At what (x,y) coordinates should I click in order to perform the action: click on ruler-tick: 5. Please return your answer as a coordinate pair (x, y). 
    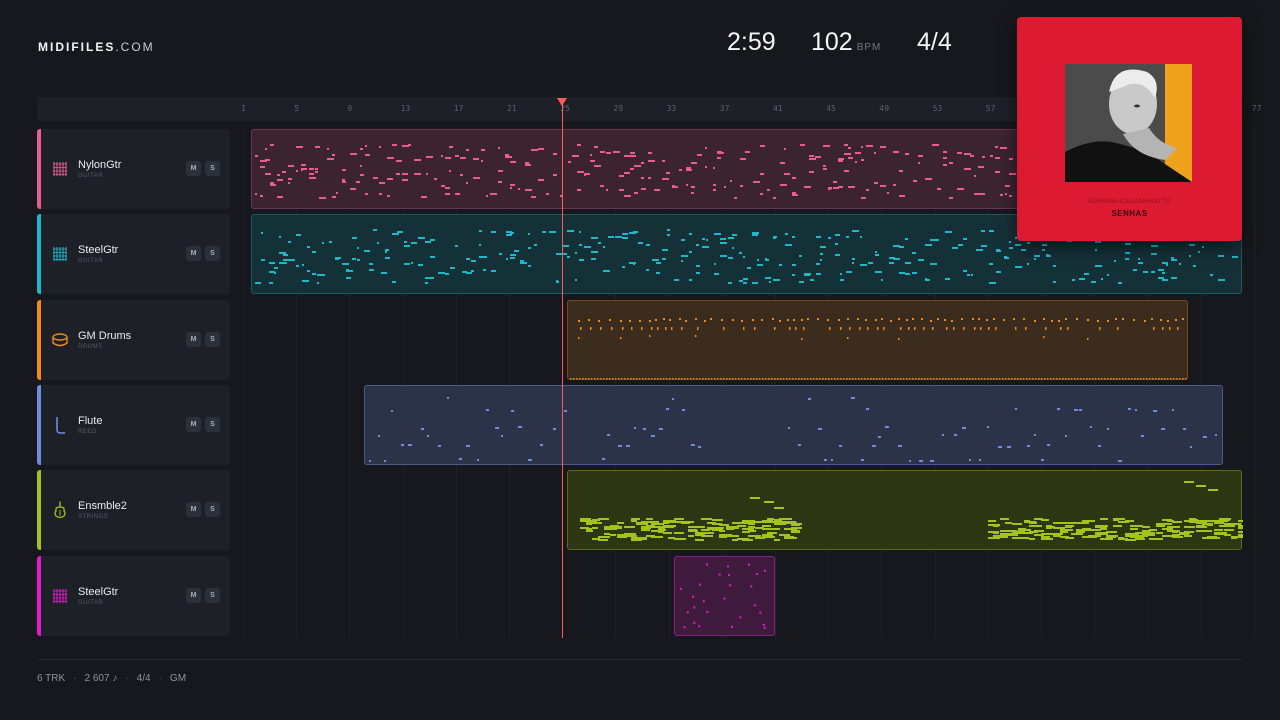
    Looking at the image, I should click on (297, 108).